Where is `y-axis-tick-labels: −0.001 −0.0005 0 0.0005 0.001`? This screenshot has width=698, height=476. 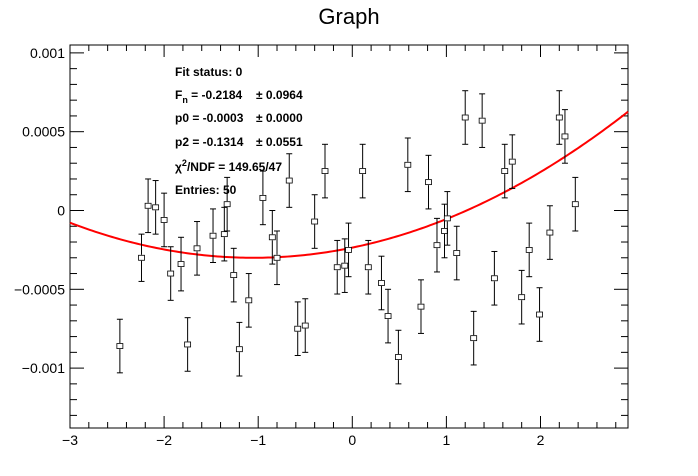 y-axis-tick-labels: −0.001 −0.0005 0 0.0005 0.001 is located at coordinates (39, 210).